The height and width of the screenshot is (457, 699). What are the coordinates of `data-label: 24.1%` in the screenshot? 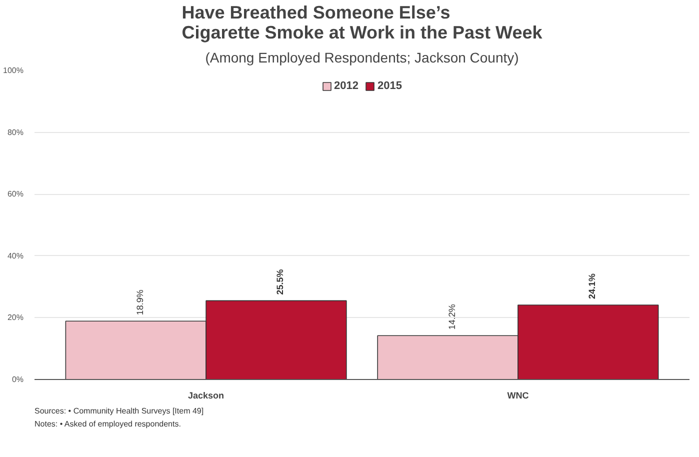 It's located at (592, 287).